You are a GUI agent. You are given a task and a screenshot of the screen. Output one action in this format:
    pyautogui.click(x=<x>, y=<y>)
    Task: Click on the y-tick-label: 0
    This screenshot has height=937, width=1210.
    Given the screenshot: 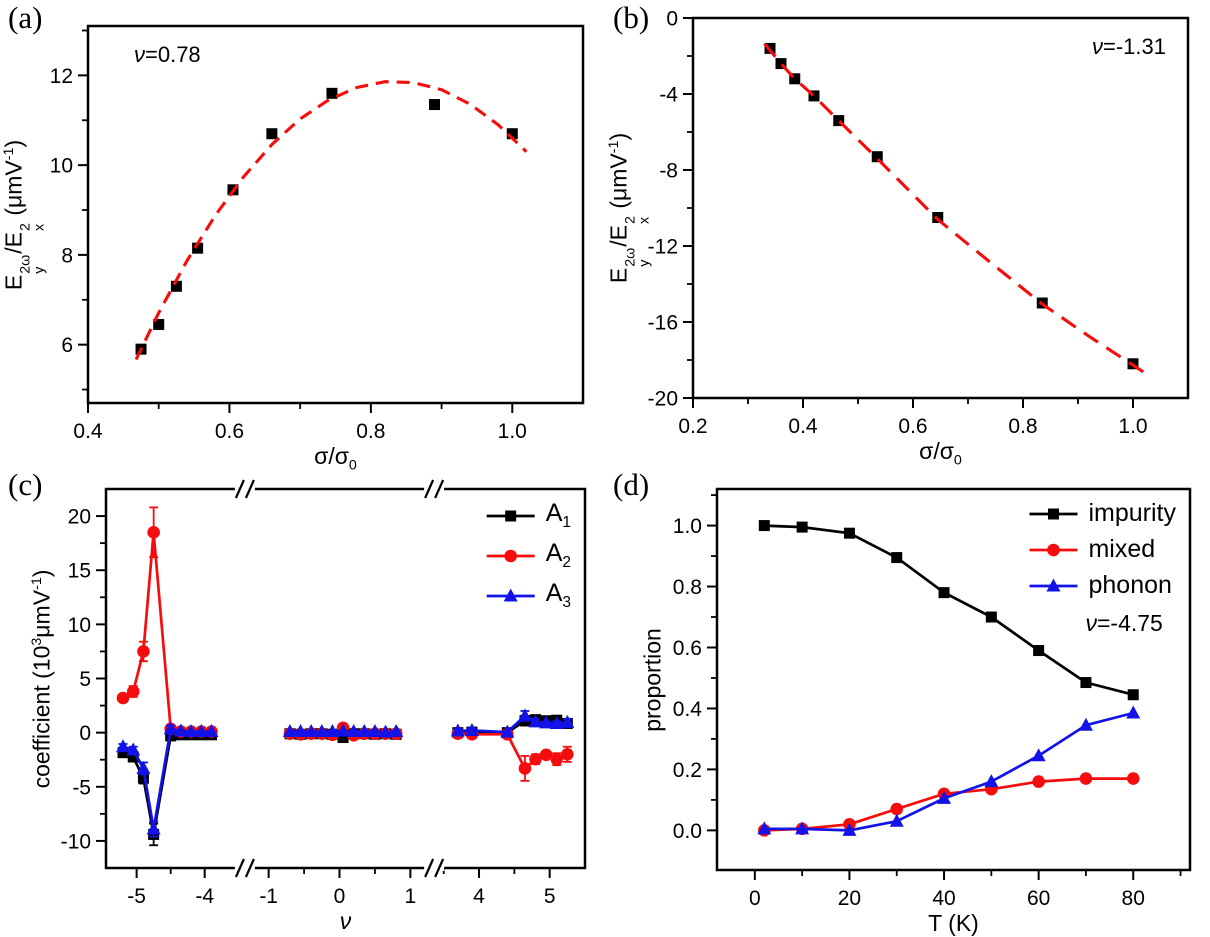 What is the action you would take?
    pyautogui.click(x=672, y=19)
    